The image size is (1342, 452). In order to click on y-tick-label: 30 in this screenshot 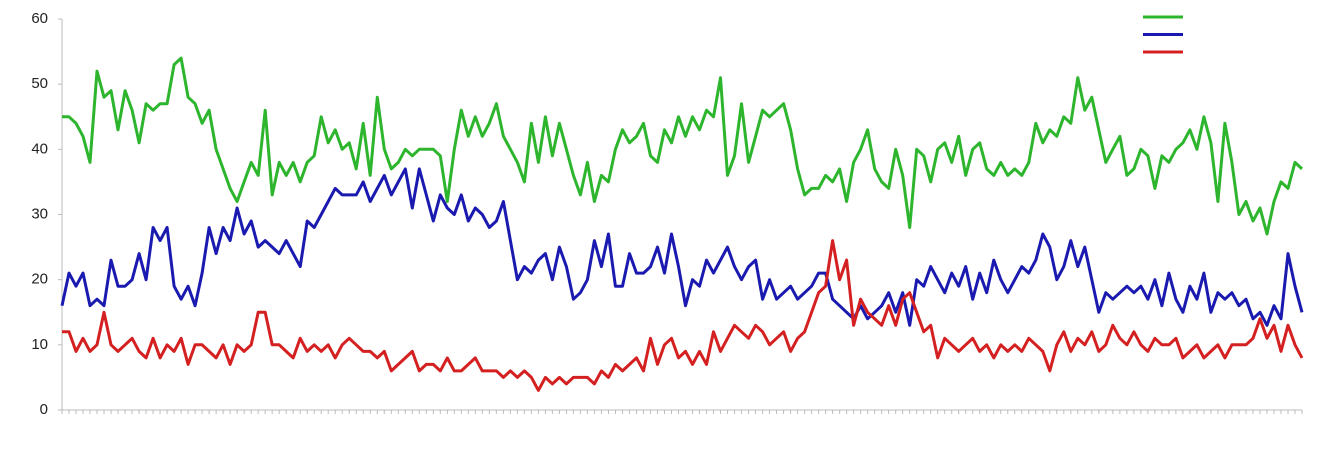, I will do `click(39, 213)`.